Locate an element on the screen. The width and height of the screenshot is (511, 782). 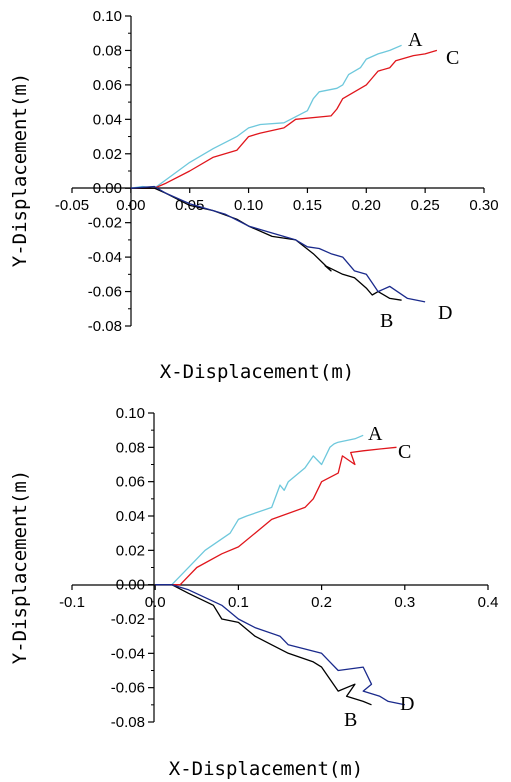
chart-2-curve-label-c: C is located at coordinates (404, 452).